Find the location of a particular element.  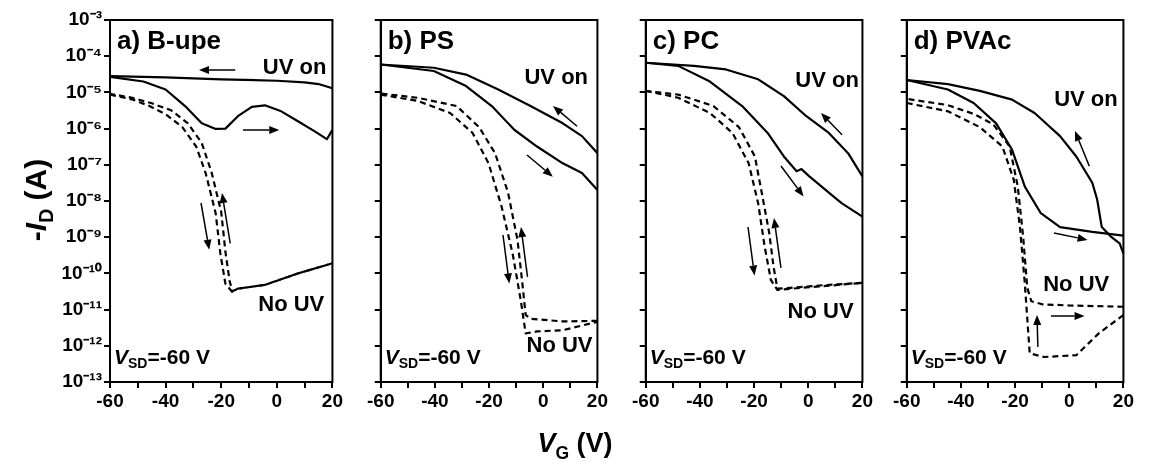

x-axis-title: V$_{G}$ (V) is located at coordinates (575, 445).